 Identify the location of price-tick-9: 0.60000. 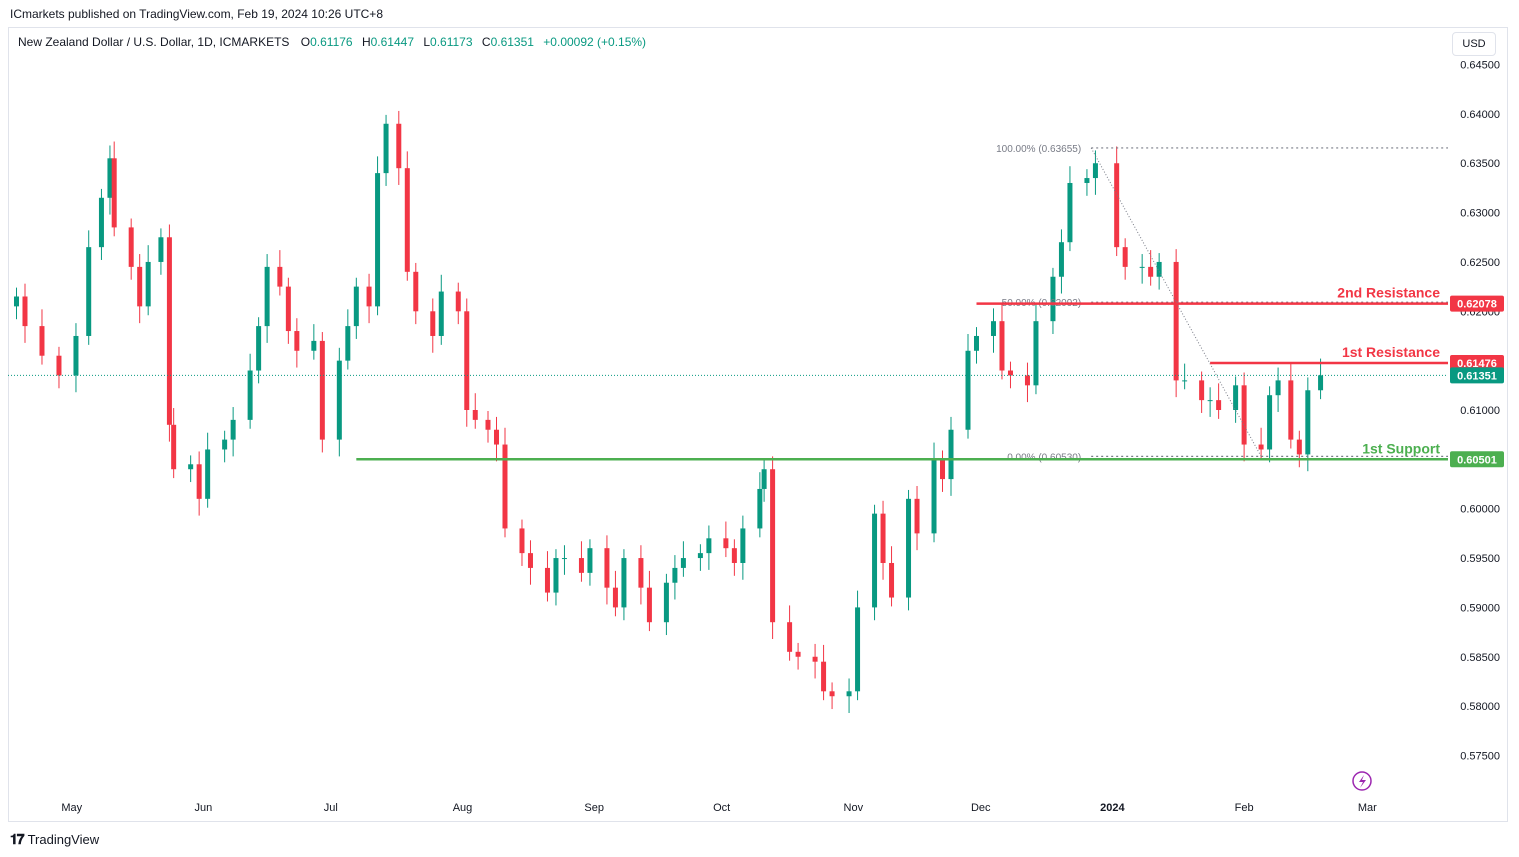
(1480, 510).